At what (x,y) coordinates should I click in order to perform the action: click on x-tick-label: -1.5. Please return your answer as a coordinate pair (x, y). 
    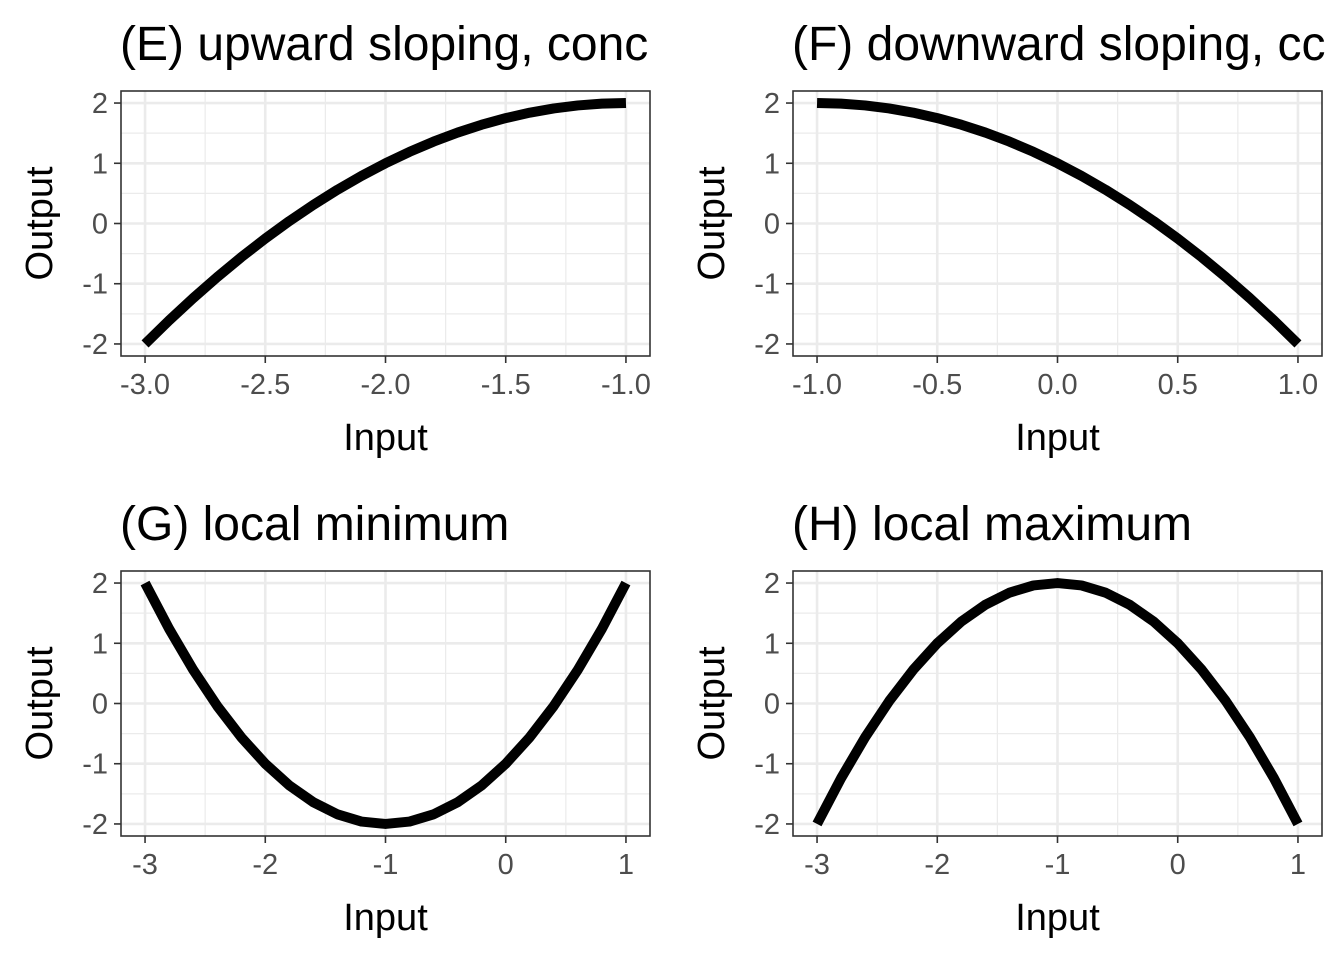
    Looking at the image, I should click on (506, 385).